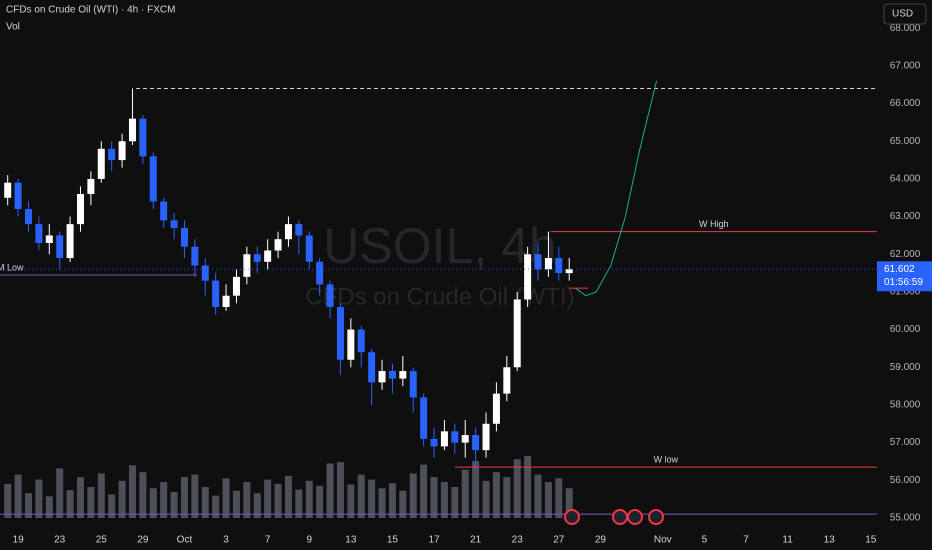 The height and width of the screenshot is (550, 932). I want to click on x-tick-label: Nov, so click(663, 540).